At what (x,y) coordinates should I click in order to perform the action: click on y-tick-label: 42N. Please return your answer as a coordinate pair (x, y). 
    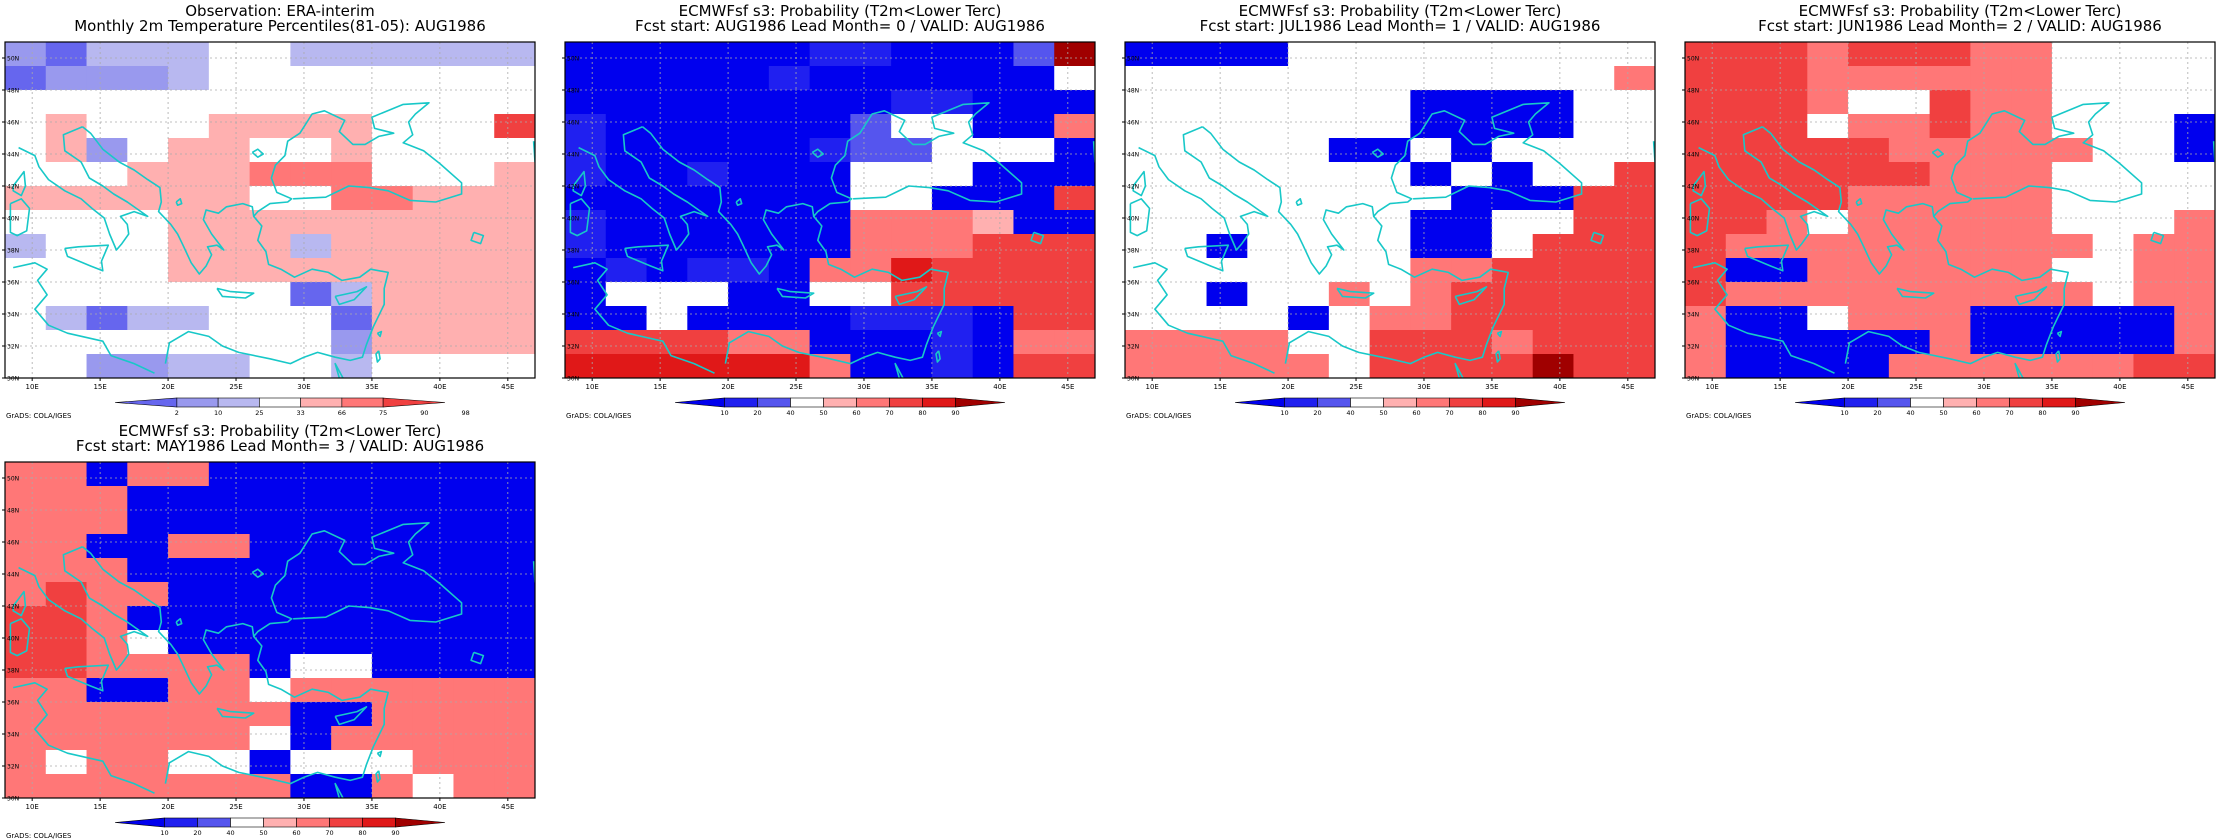
    Looking at the image, I should click on (1693, 187).